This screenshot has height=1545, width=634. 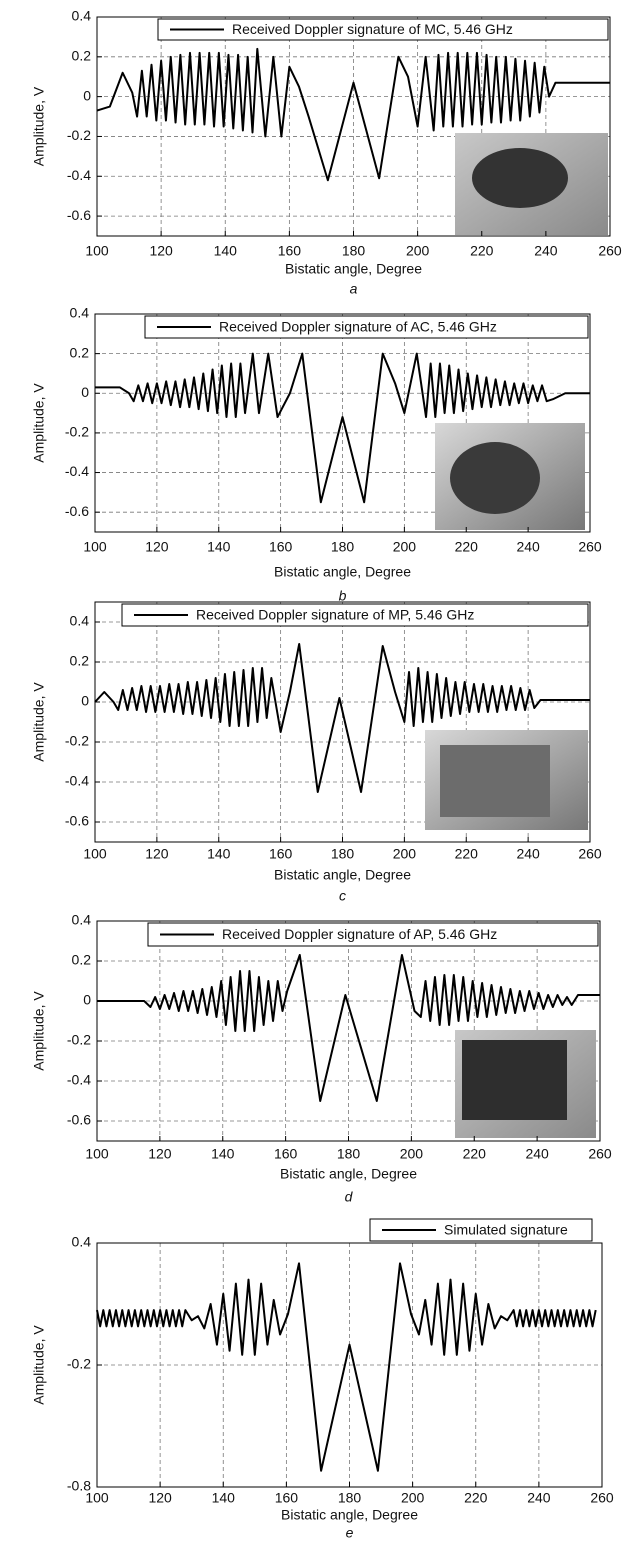 I want to click on legend-label: Simulated signature, so click(x=506, y=1230).